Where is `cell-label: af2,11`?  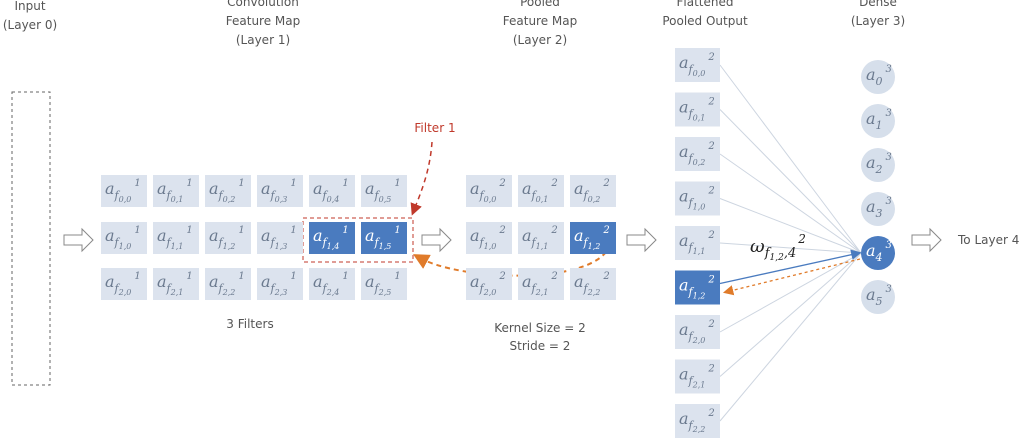
cell-label: af2,11 is located at coordinates (175, 284).